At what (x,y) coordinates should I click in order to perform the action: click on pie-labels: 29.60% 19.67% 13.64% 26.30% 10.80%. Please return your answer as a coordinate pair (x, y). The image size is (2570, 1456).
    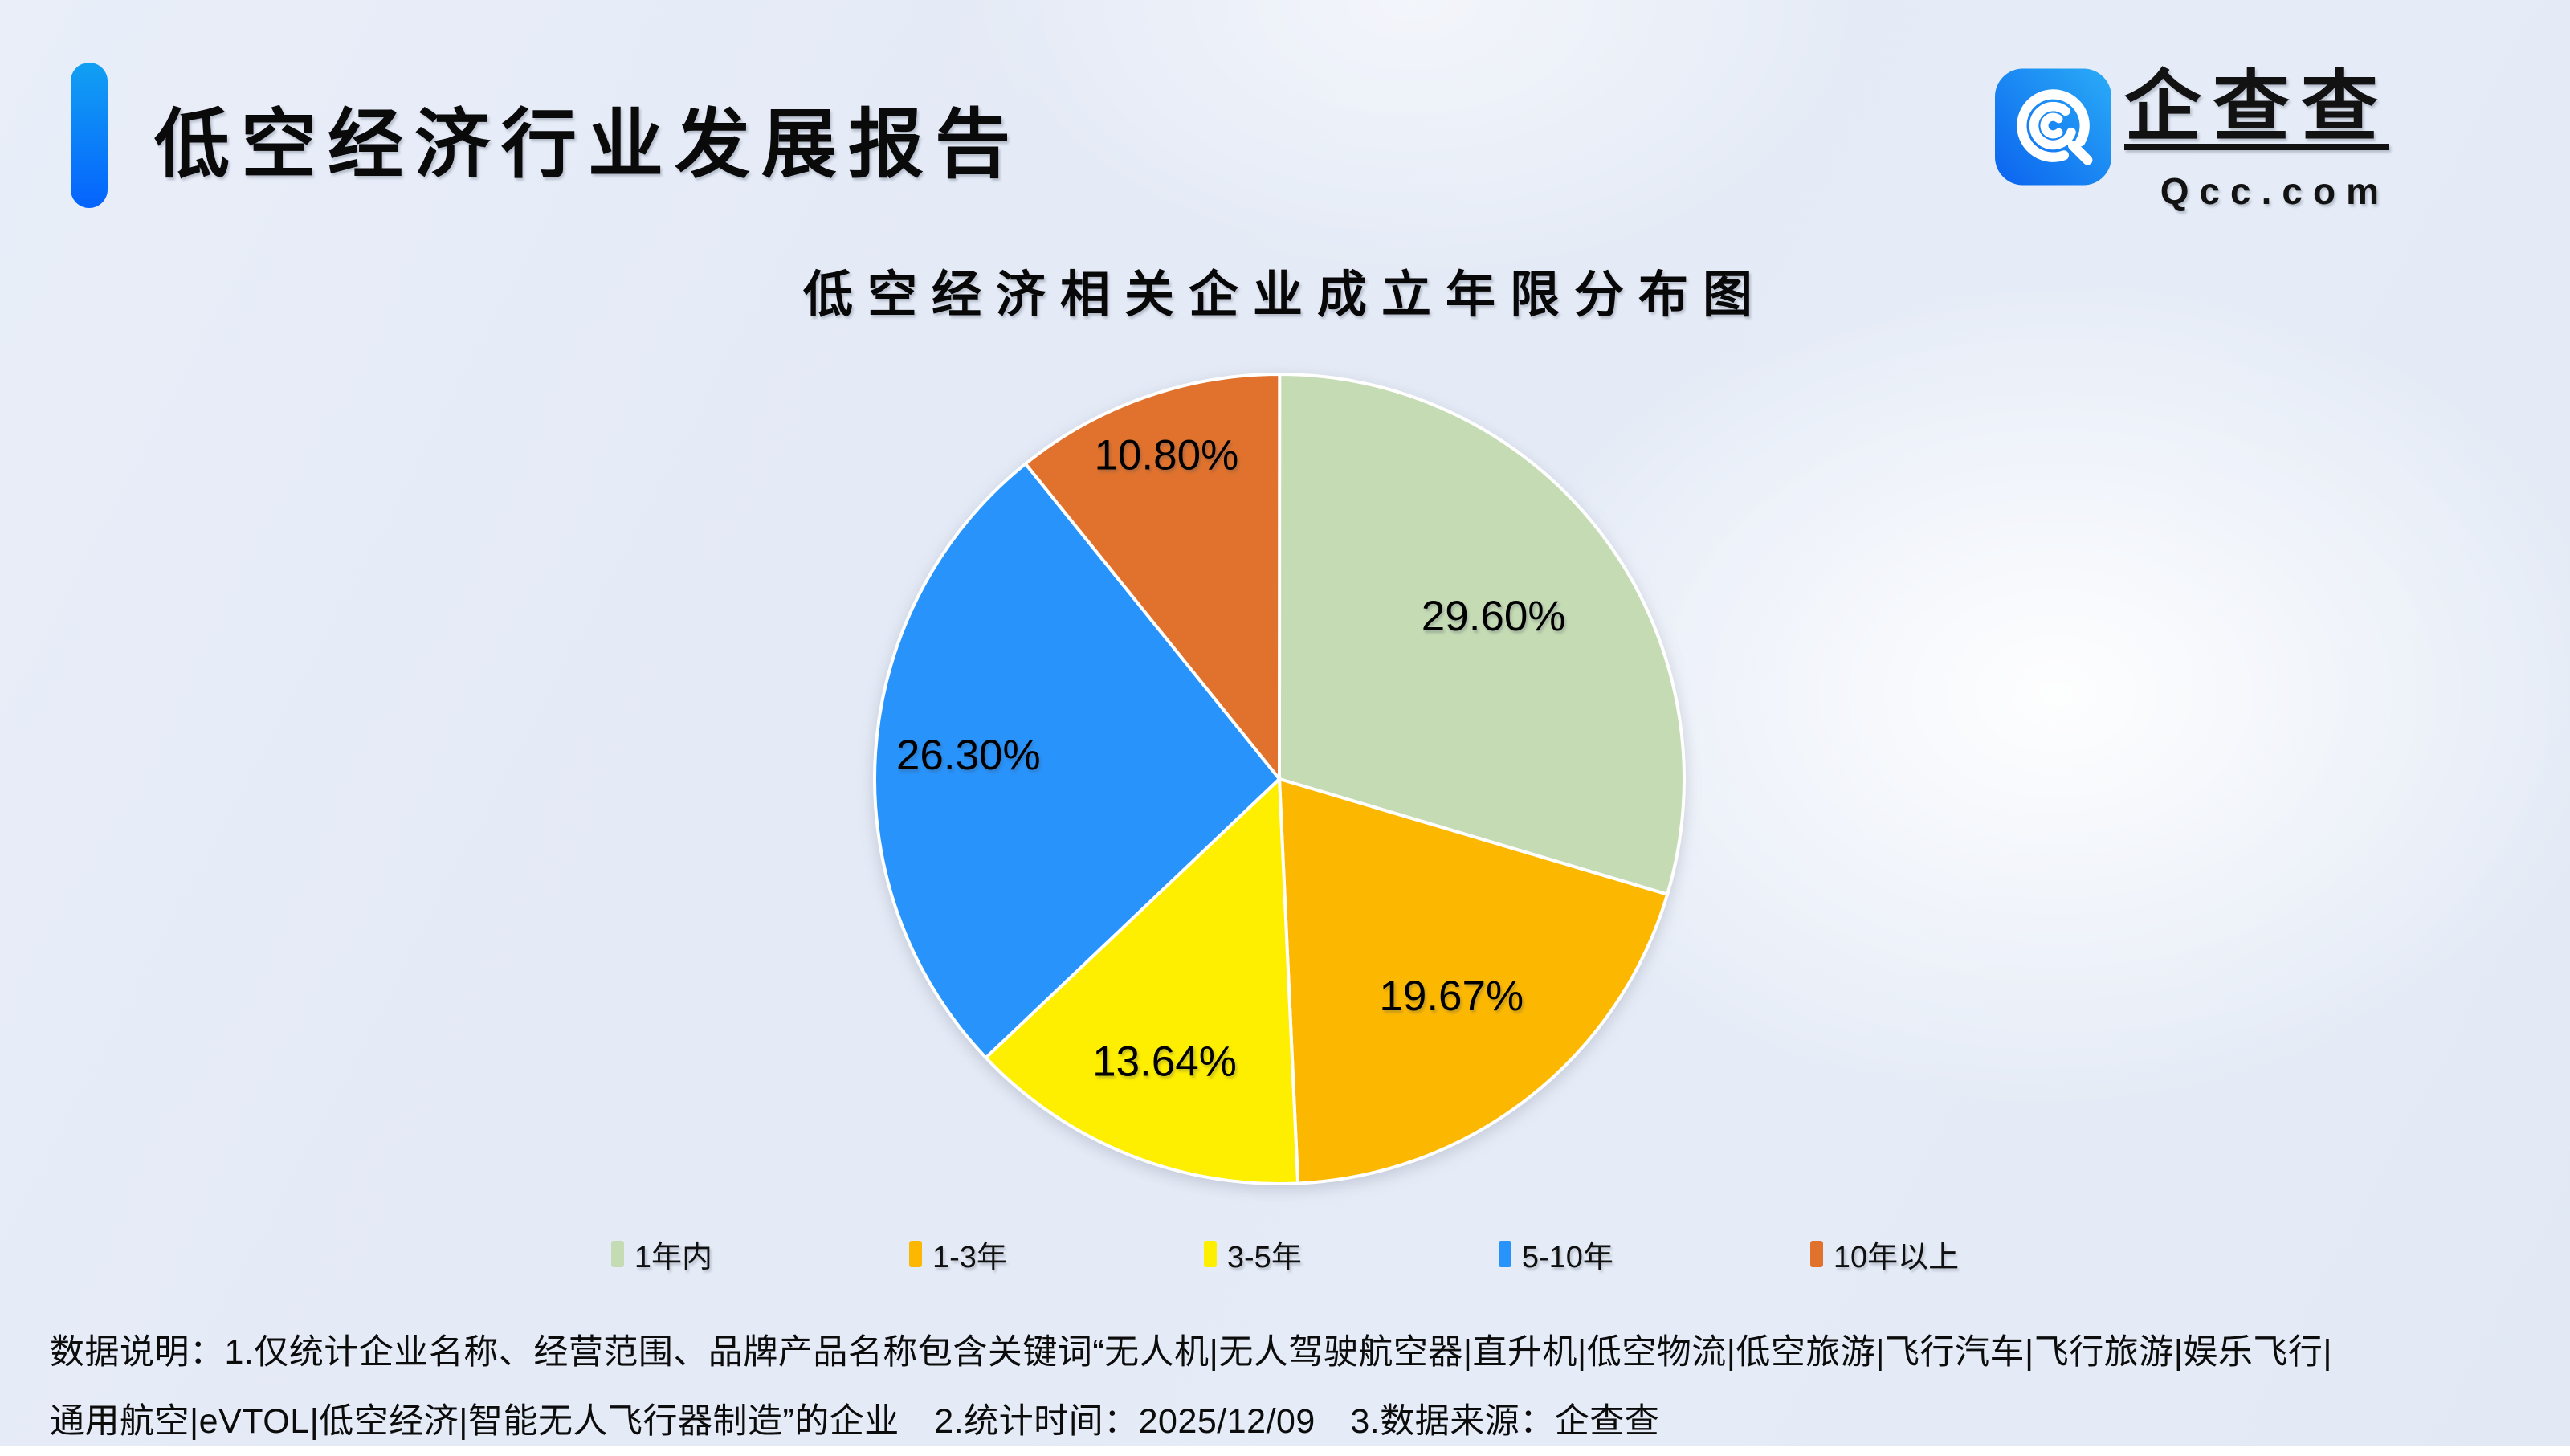
    Looking at the image, I should click on (1231, 759).